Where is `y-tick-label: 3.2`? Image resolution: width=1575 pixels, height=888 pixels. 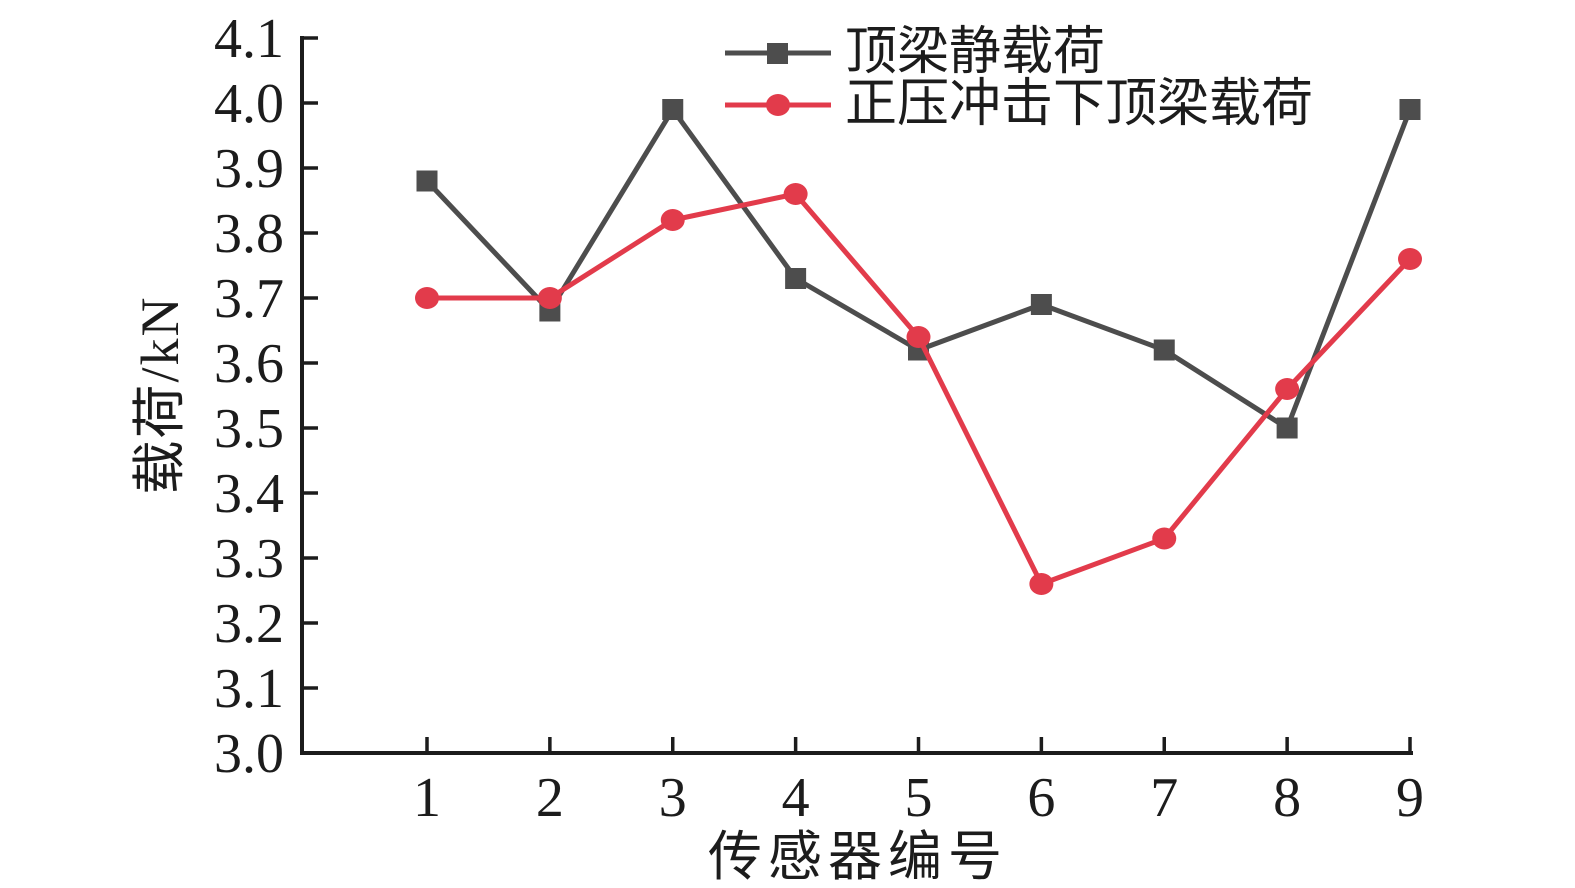
y-tick-label: 3.2 is located at coordinates (249, 624).